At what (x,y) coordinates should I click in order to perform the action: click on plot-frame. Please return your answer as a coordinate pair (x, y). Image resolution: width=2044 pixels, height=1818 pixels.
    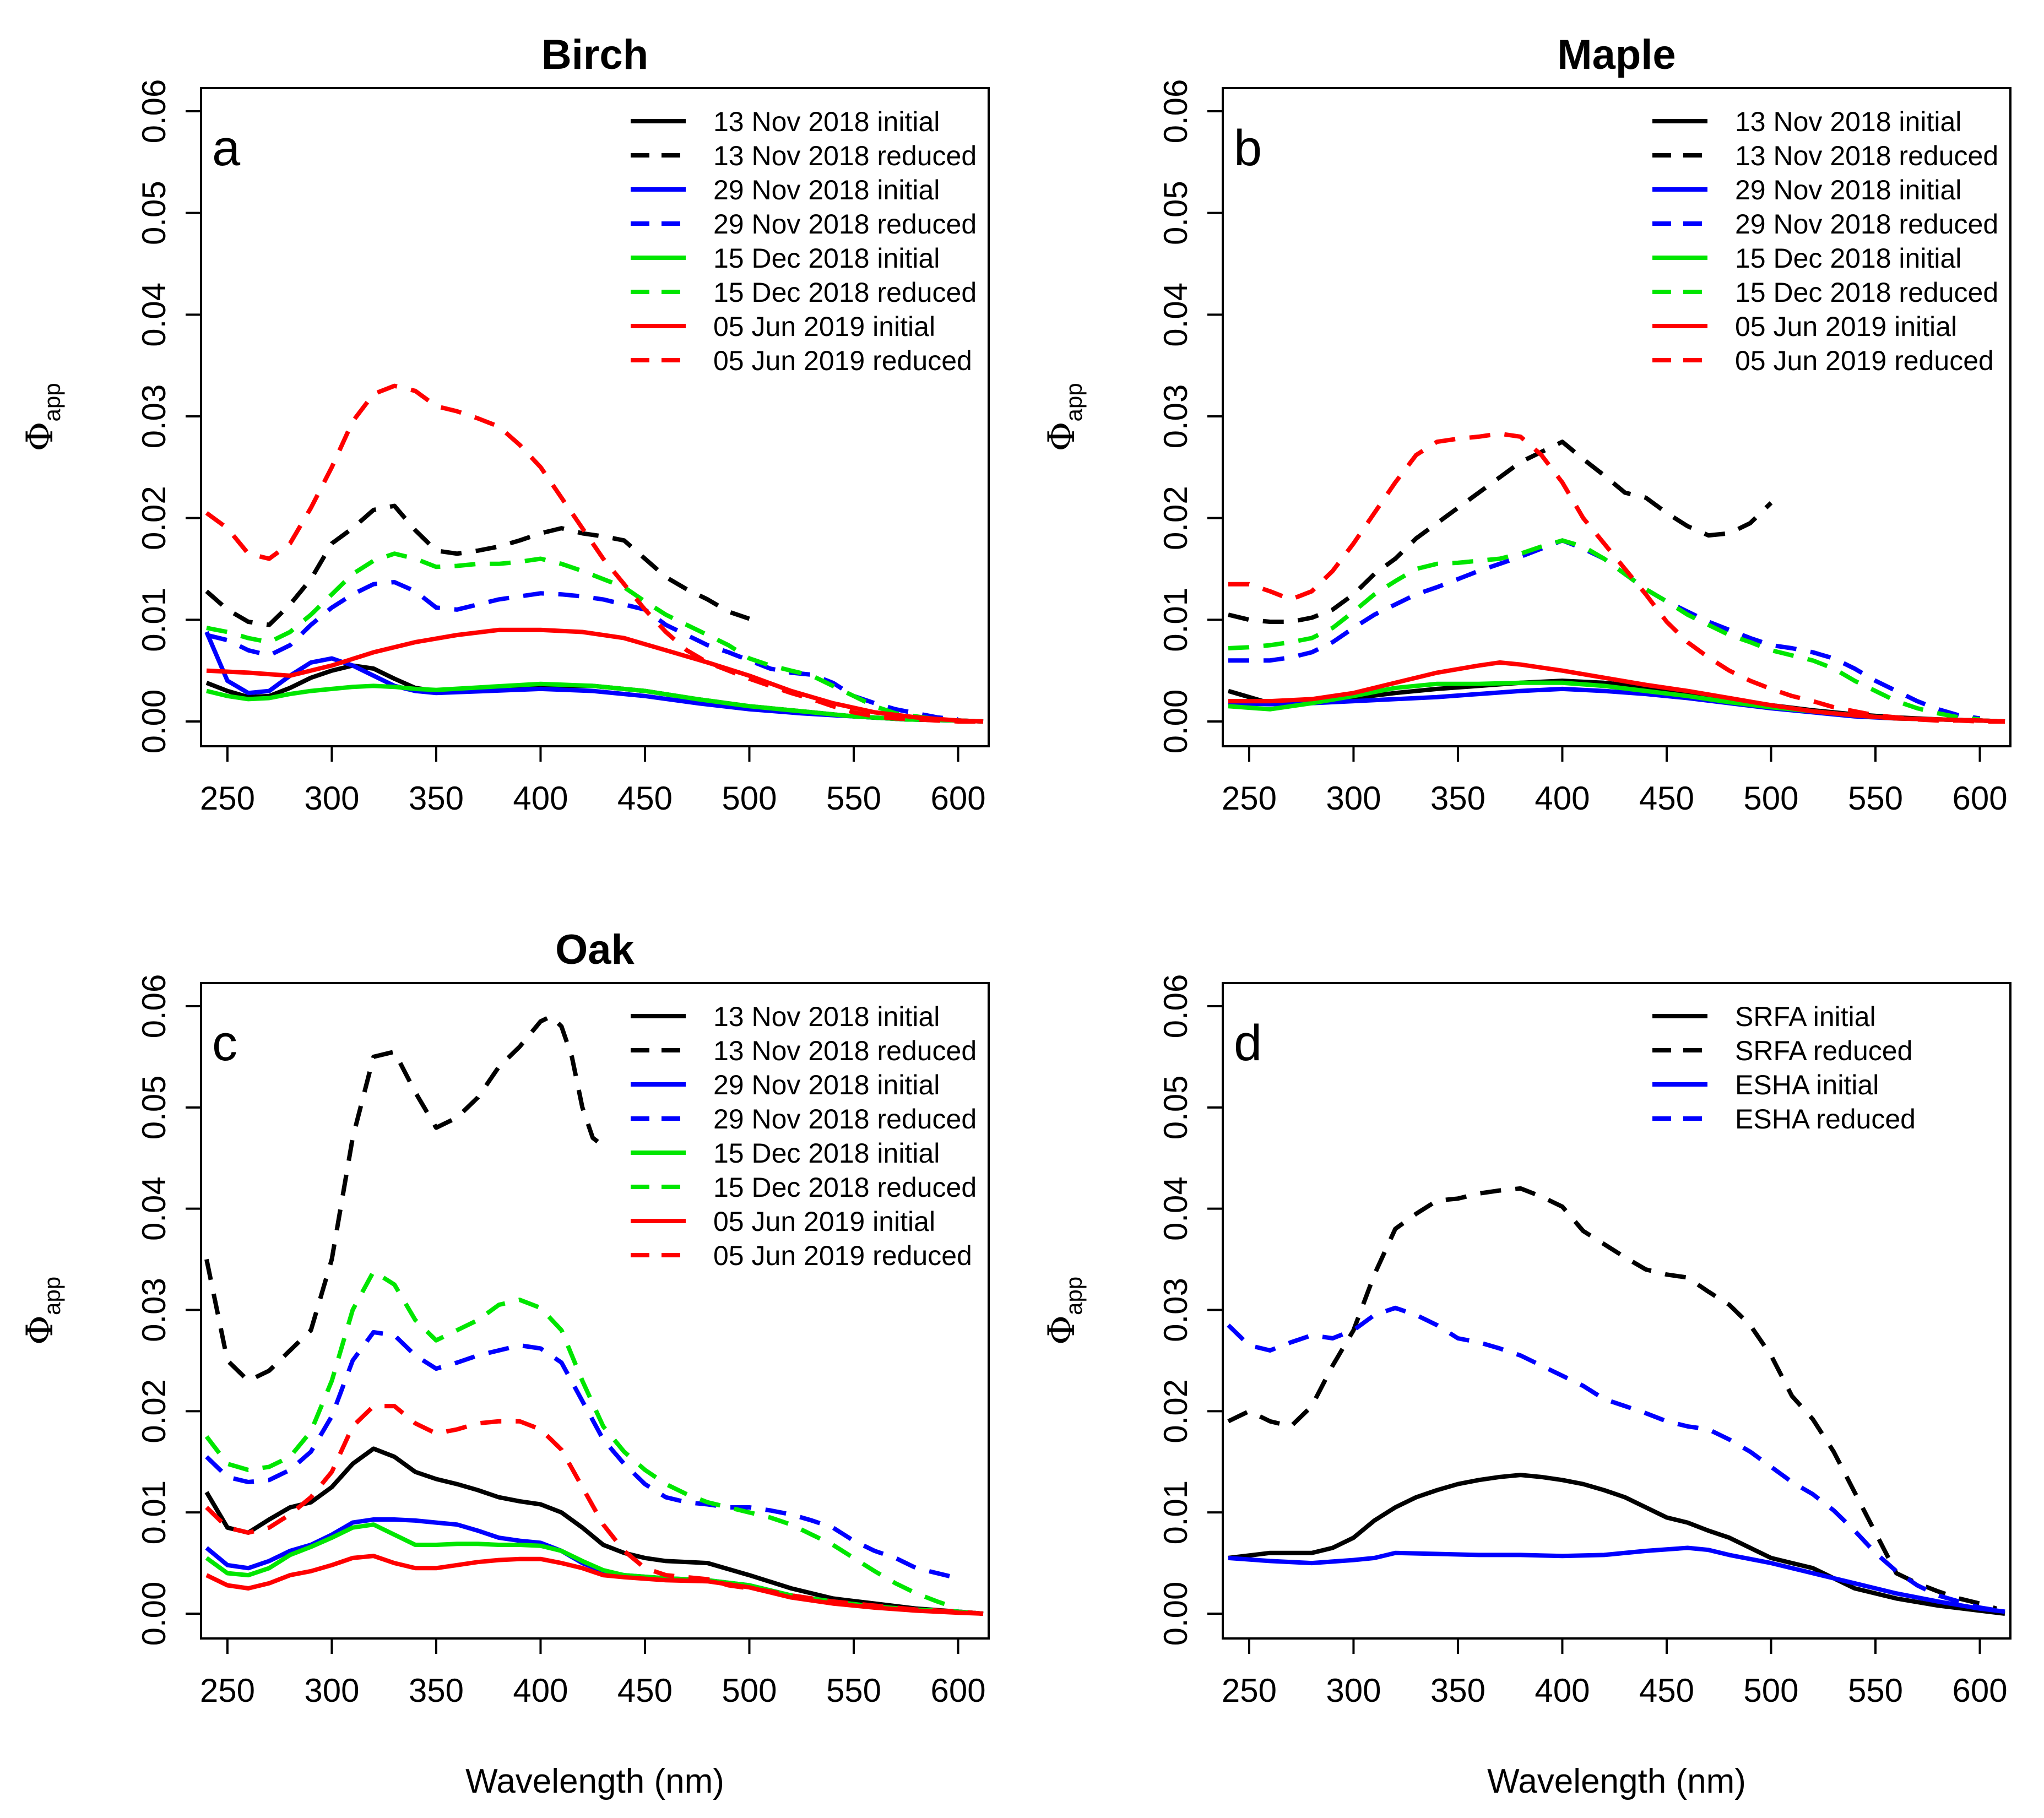
    Looking at the image, I should click on (1617, 1311).